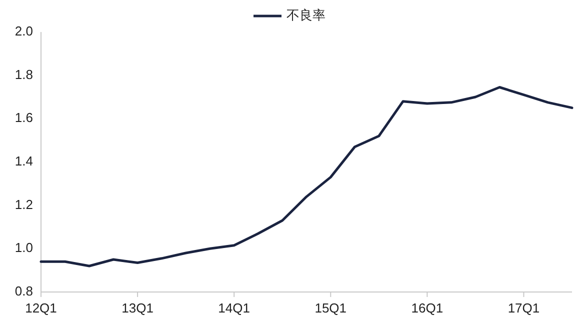 This screenshot has width=583, height=326. Describe the element at coordinates (306, 14) in the screenshot. I see `legend-label: 不良率` at that location.